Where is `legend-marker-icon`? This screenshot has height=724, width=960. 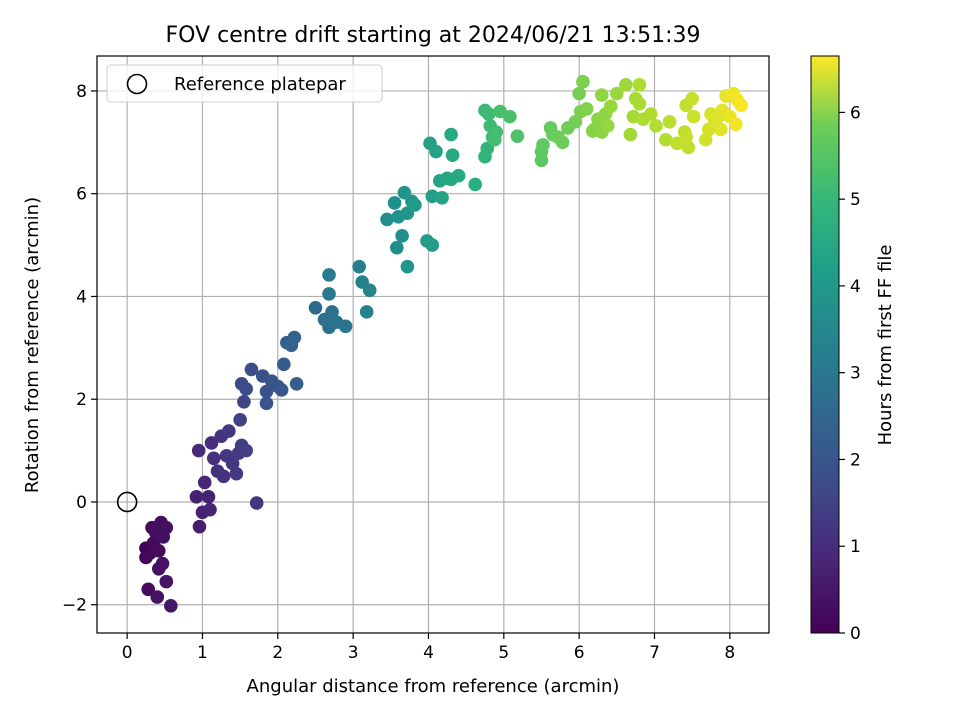
legend-marker-icon is located at coordinates (137, 84).